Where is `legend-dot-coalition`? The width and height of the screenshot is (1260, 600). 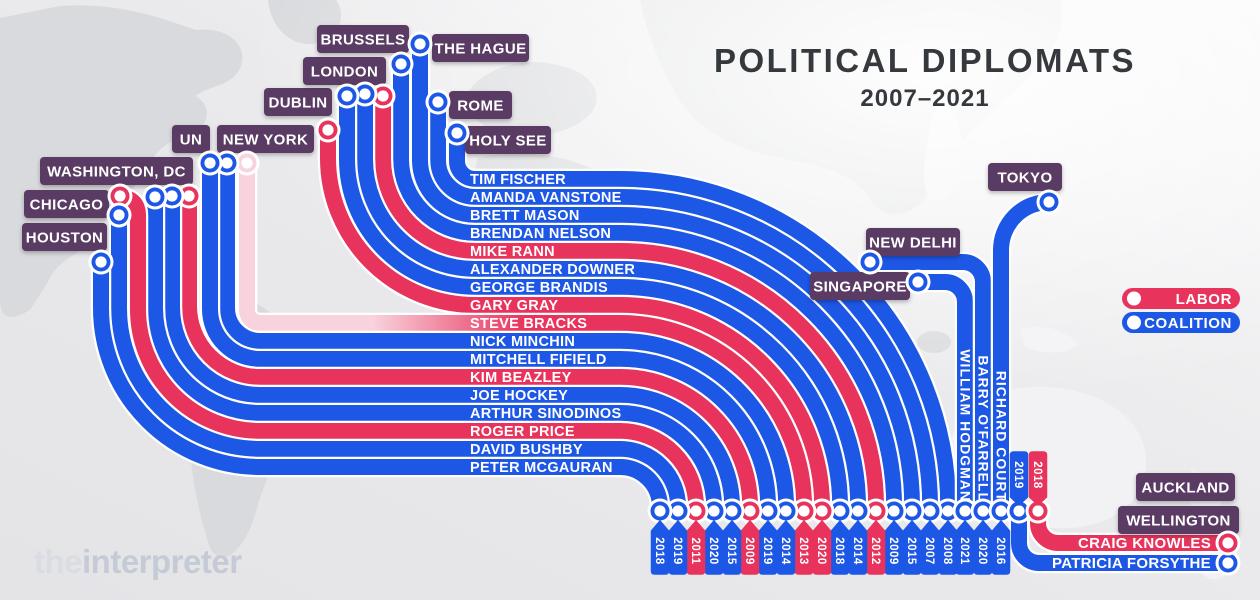
legend-dot-coalition is located at coordinates (1134, 322).